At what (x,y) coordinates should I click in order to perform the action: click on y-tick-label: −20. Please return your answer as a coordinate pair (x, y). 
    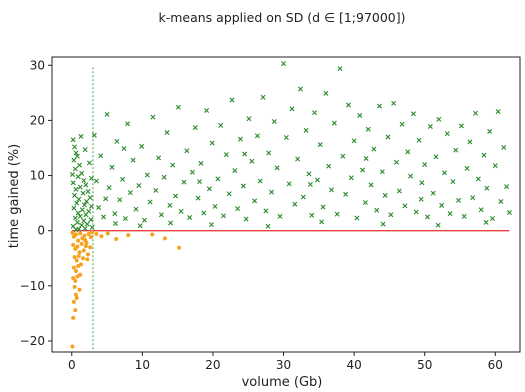
    Looking at the image, I should click on (32, 341).